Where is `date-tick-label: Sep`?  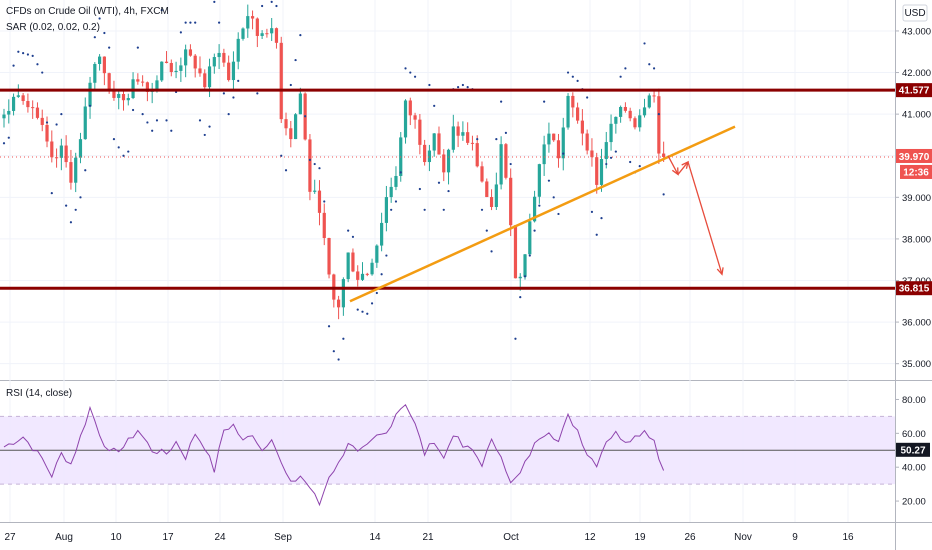
date-tick-label: Sep is located at coordinates (283, 537).